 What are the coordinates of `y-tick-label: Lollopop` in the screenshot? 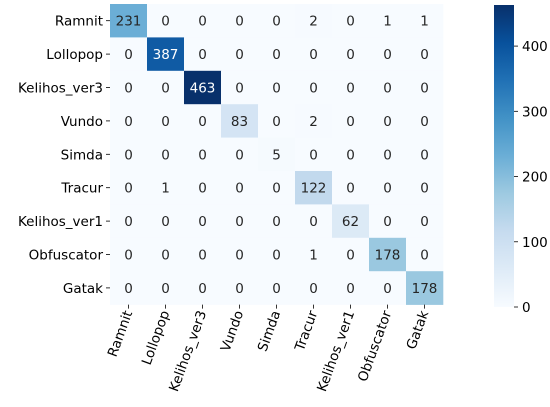 It's located at (74, 55).